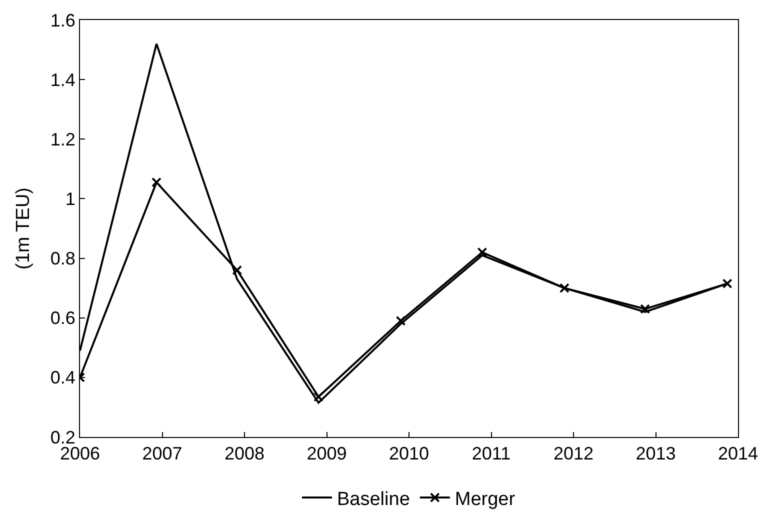  Describe the element at coordinates (63, 139) in the screenshot. I see `y-tick-label: 1.2` at that location.